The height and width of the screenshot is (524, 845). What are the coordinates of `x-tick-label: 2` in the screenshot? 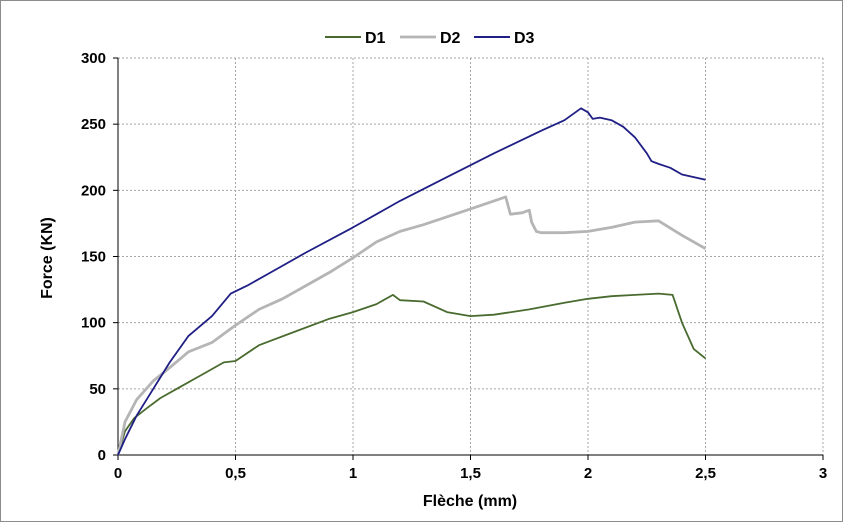 It's located at (588, 473).